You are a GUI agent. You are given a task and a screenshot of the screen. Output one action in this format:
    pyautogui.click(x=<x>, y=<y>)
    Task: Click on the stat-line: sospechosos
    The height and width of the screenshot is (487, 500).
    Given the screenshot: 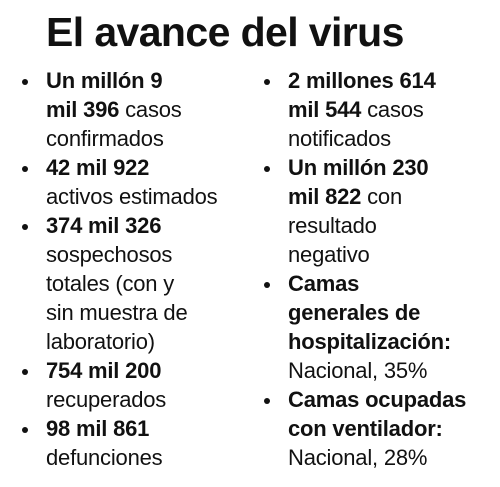 What is the action you would take?
    pyautogui.click(x=148, y=254)
    